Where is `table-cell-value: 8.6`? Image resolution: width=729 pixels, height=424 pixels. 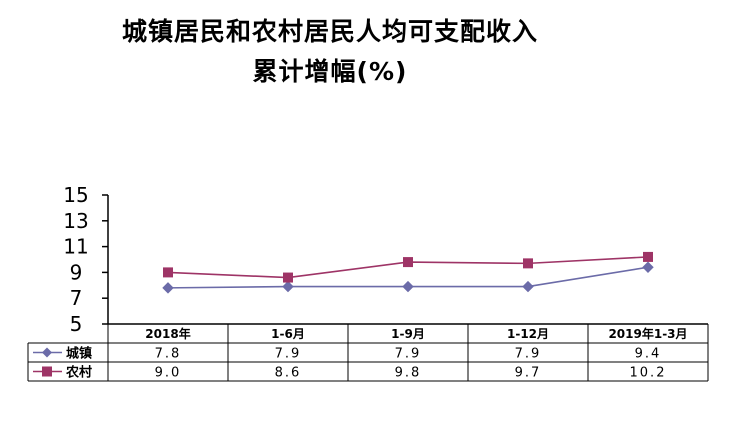
table-cell-value: 8.6 is located at coordinates (288, 373).